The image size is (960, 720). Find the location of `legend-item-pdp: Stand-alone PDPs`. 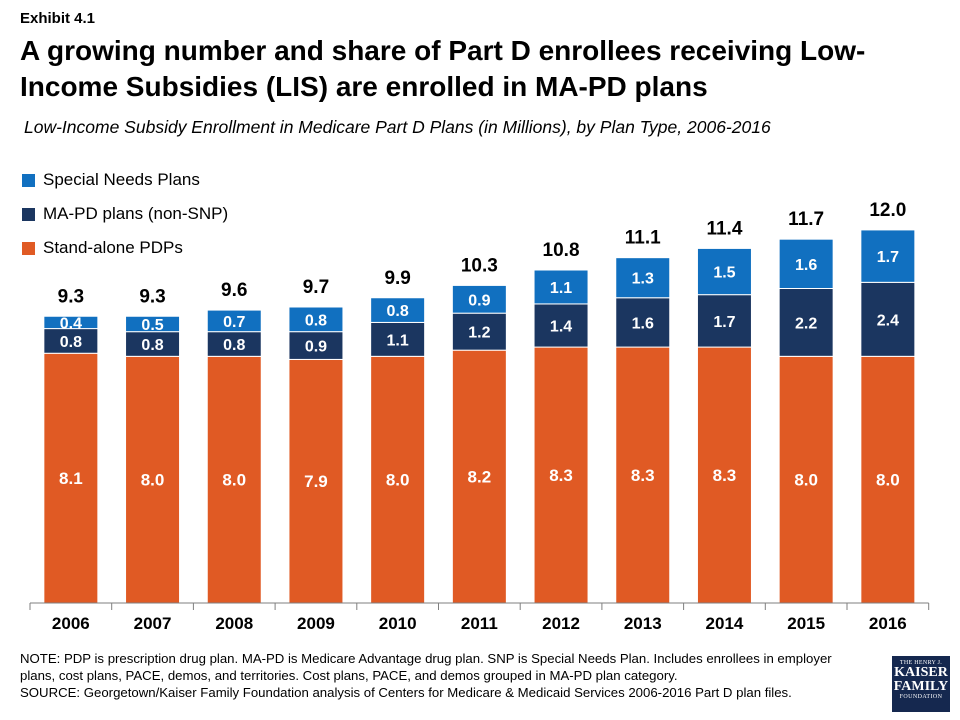

legend-item-pdp: Stand-alone PDPs is located at coordinates (125, 248).